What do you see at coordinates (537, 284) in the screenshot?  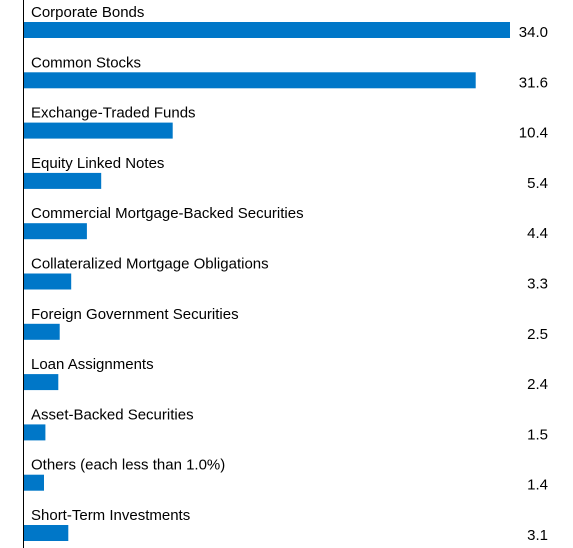 I see `value-label: 3.3` at bounding box center [537, 284].